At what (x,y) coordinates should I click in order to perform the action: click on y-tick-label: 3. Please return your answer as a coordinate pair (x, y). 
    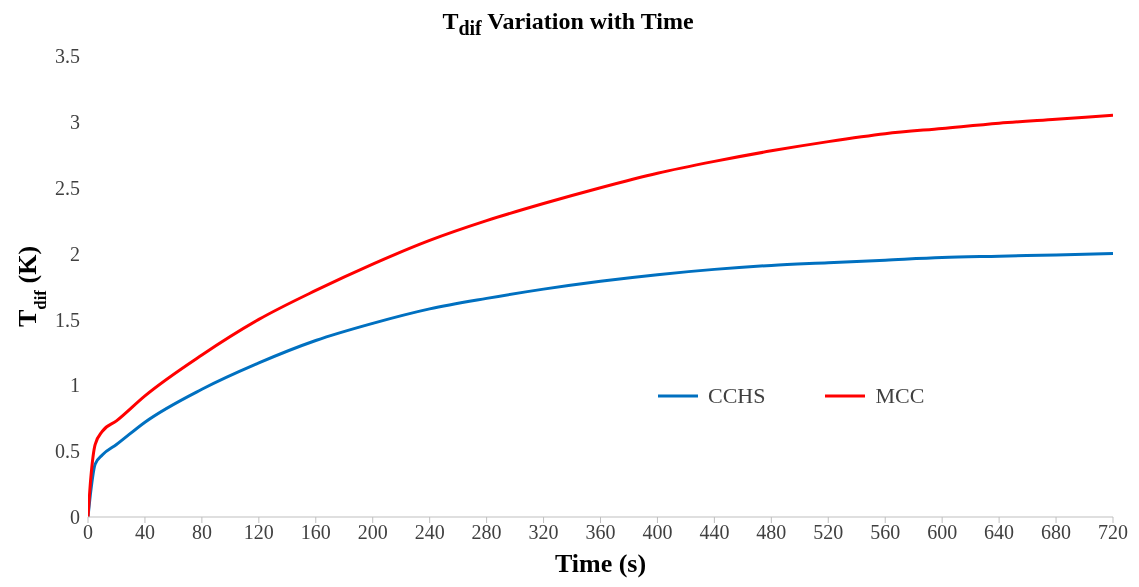
    Looking at the image, I should click on (75, 121).